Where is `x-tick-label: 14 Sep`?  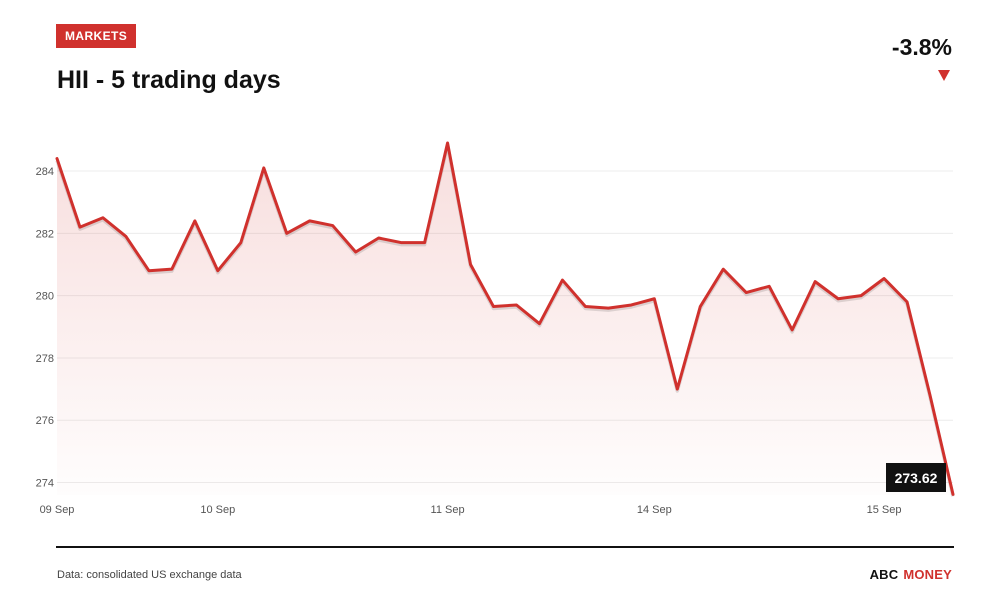 x-tick-label: 14 Sep is located at coordinates (654, 510).